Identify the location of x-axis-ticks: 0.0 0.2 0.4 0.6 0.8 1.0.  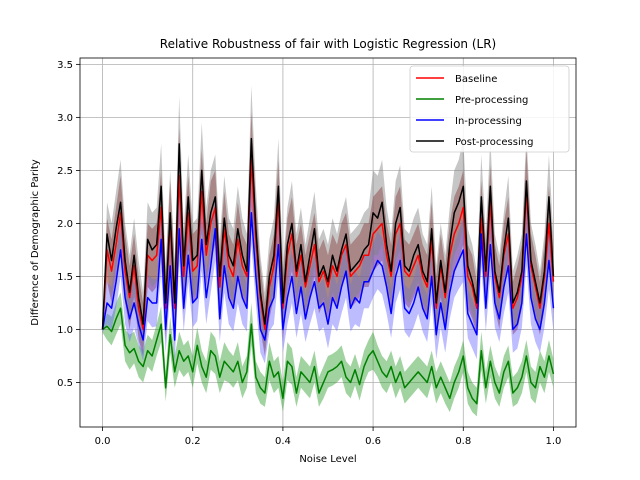
(328, 437).